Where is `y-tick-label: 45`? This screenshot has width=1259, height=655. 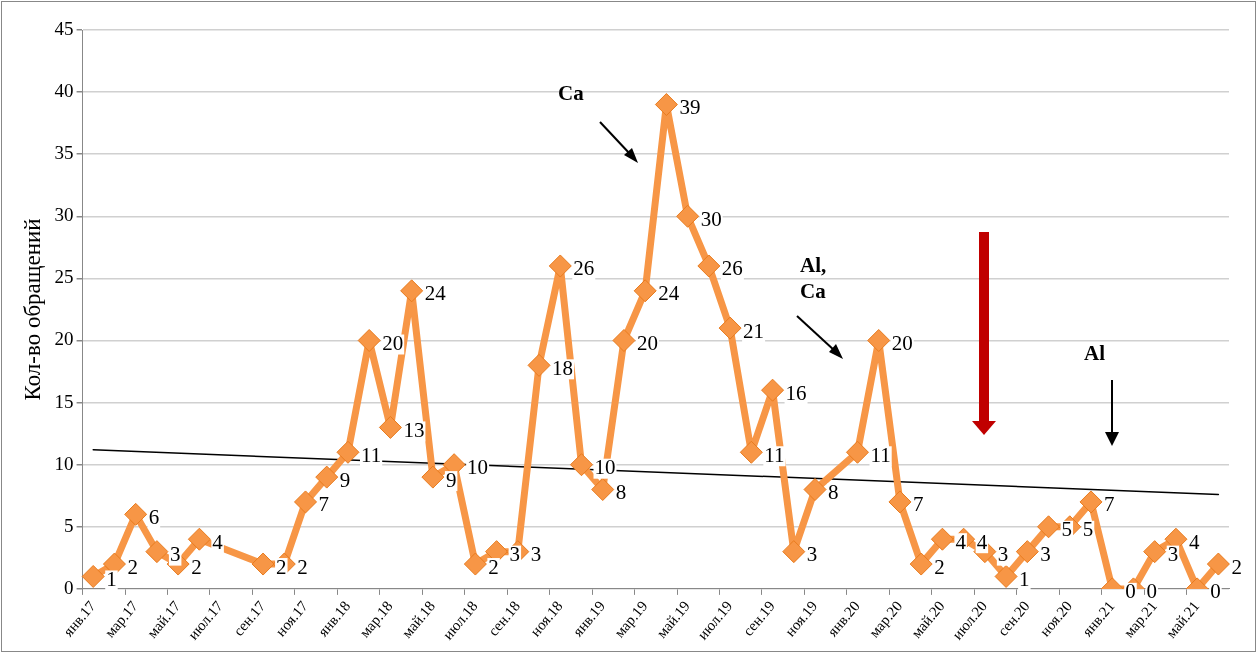
y-tick-label: 45 is located at coordinates (64, 28).